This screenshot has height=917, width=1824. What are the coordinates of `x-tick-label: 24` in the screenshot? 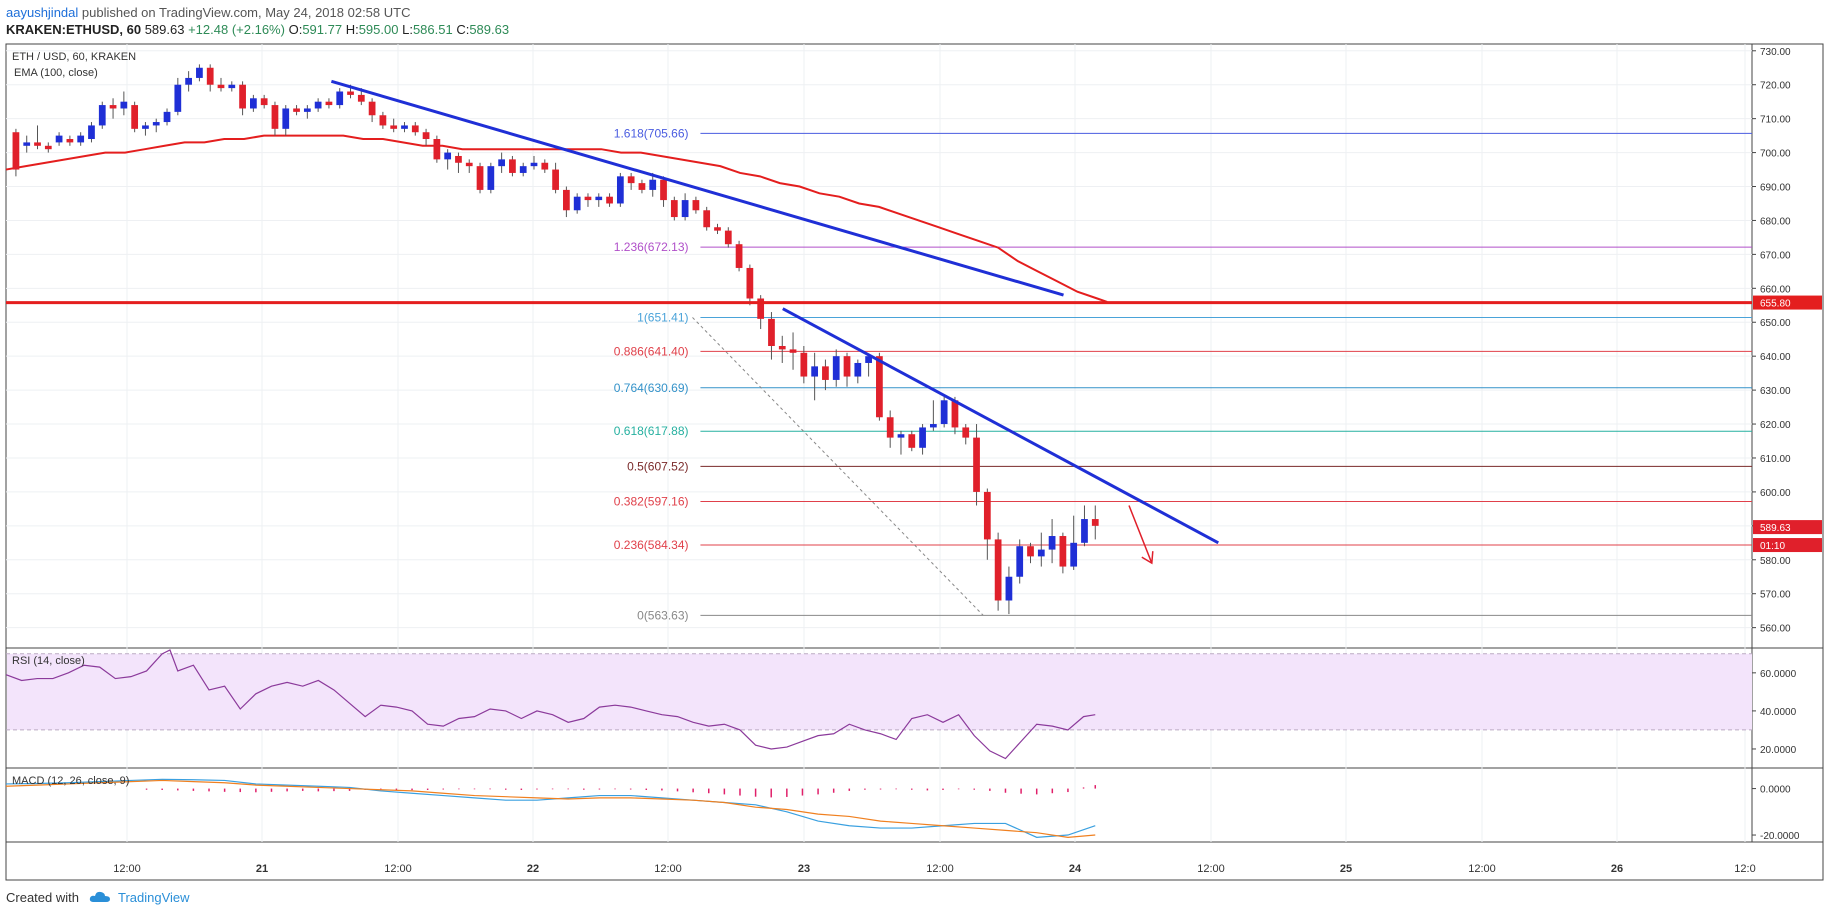 It's located at (1075, 869).